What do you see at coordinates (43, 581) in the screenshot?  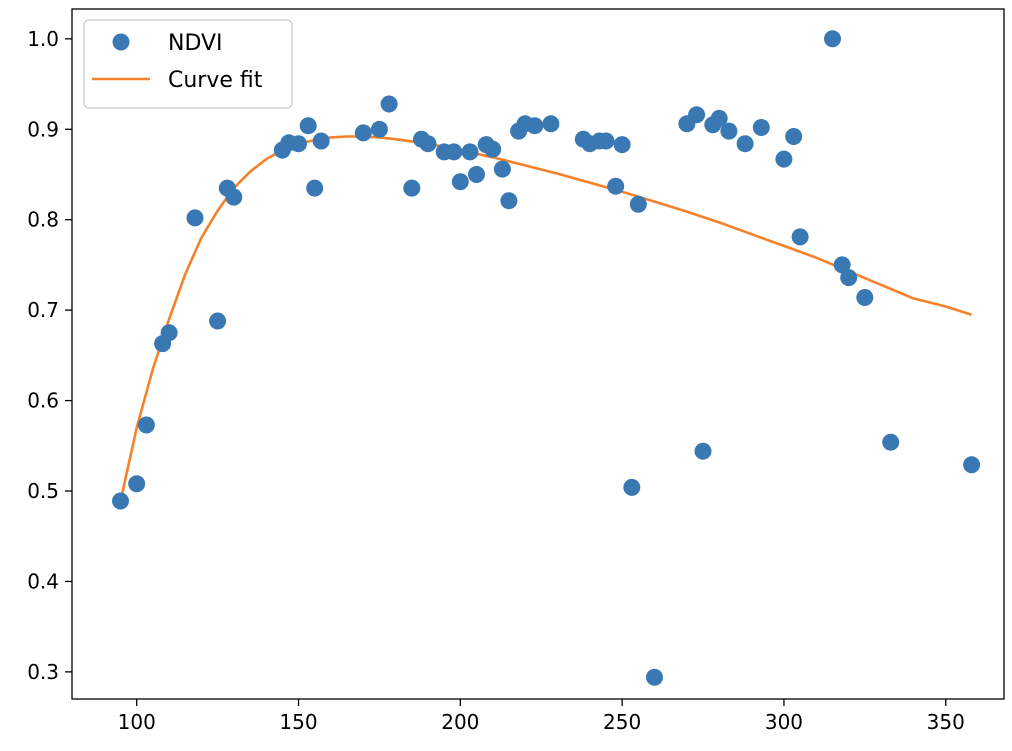 I see `y-tick-label: 0.4` at bounding box center [43, 581].